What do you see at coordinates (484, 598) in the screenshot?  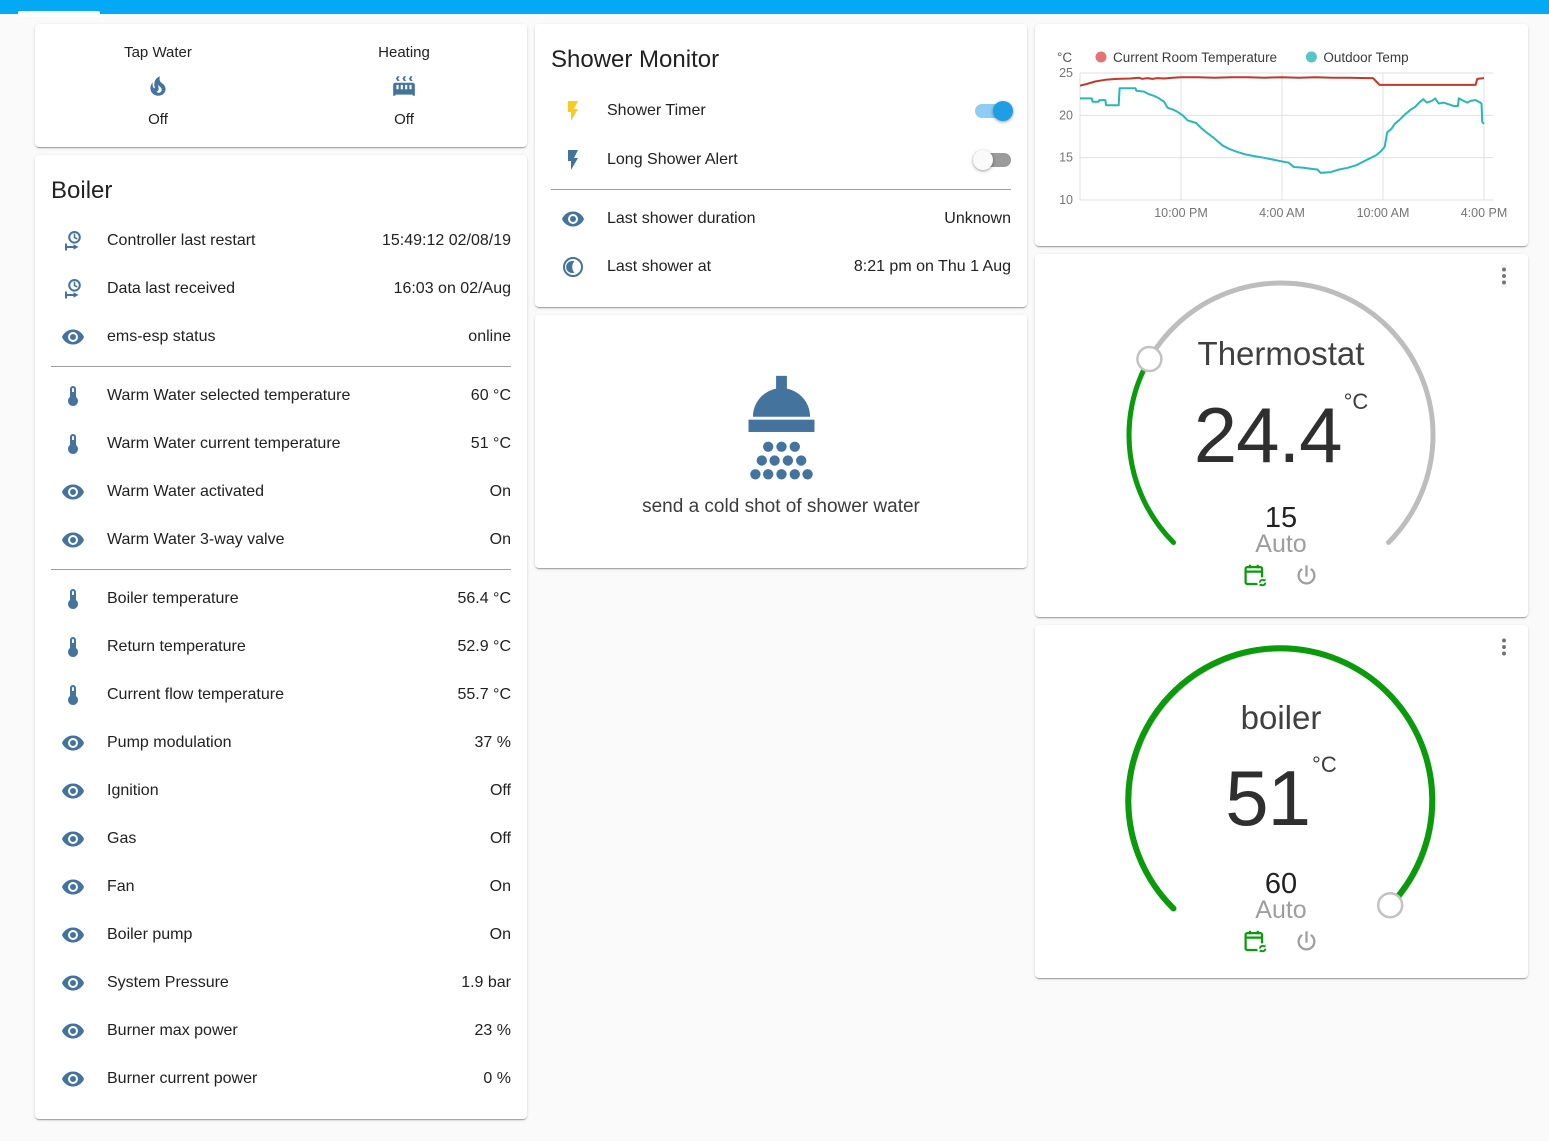 I see `entity-value: 56.4 °C` at bounding box center [484, 598].